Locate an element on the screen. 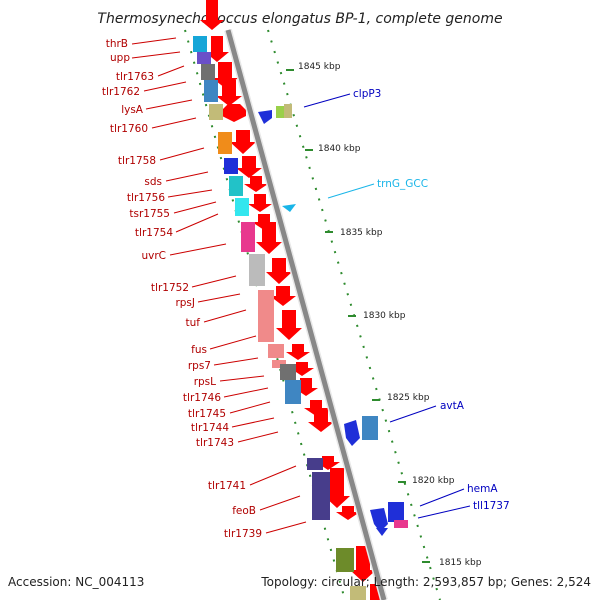 This screenshot has height=600, width=600. gene-box-upp is located at coordinates (204, 58).